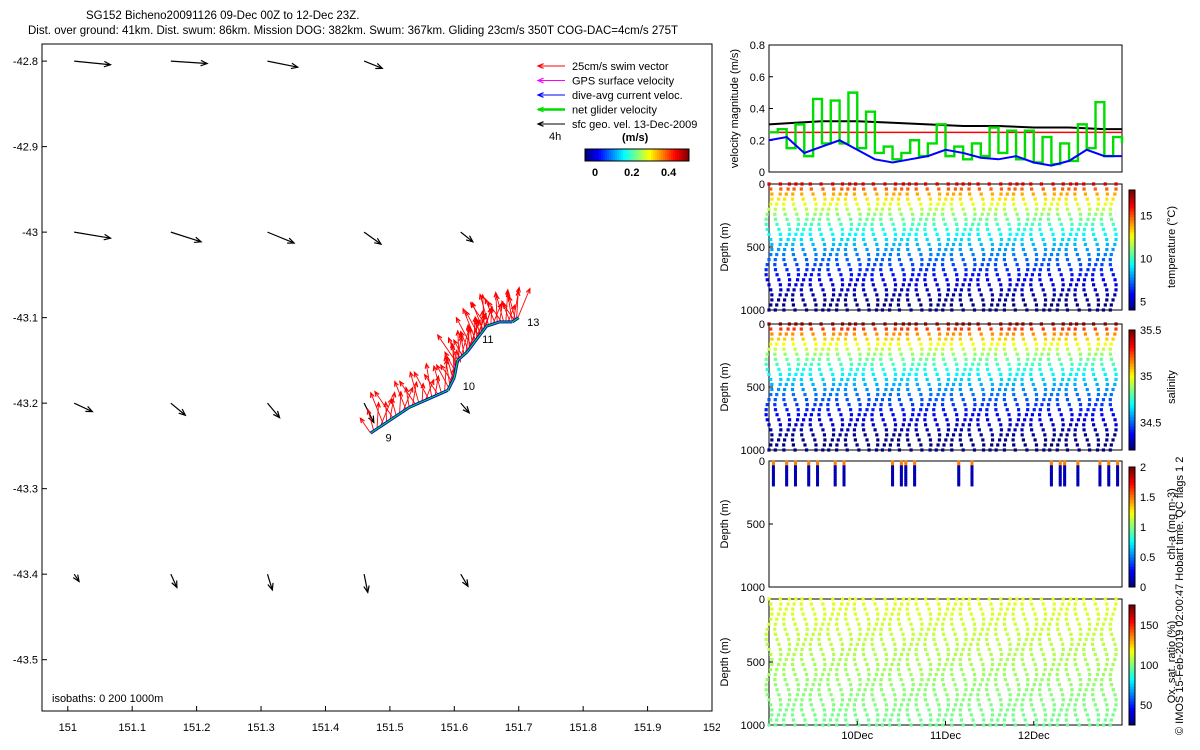 This screenshot has width=1200, height=750. Describe the element at coordinates (1132, 527) in the screenshot. I see `chl-a-colorbar-frame` at that location.